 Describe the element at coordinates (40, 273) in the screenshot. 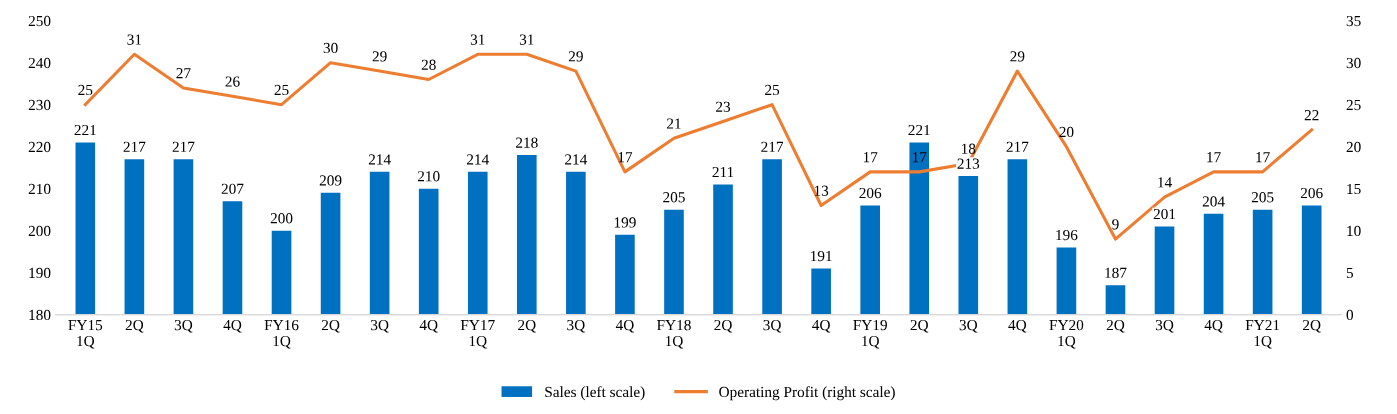

I see `y-tick-label: 190` at that location.